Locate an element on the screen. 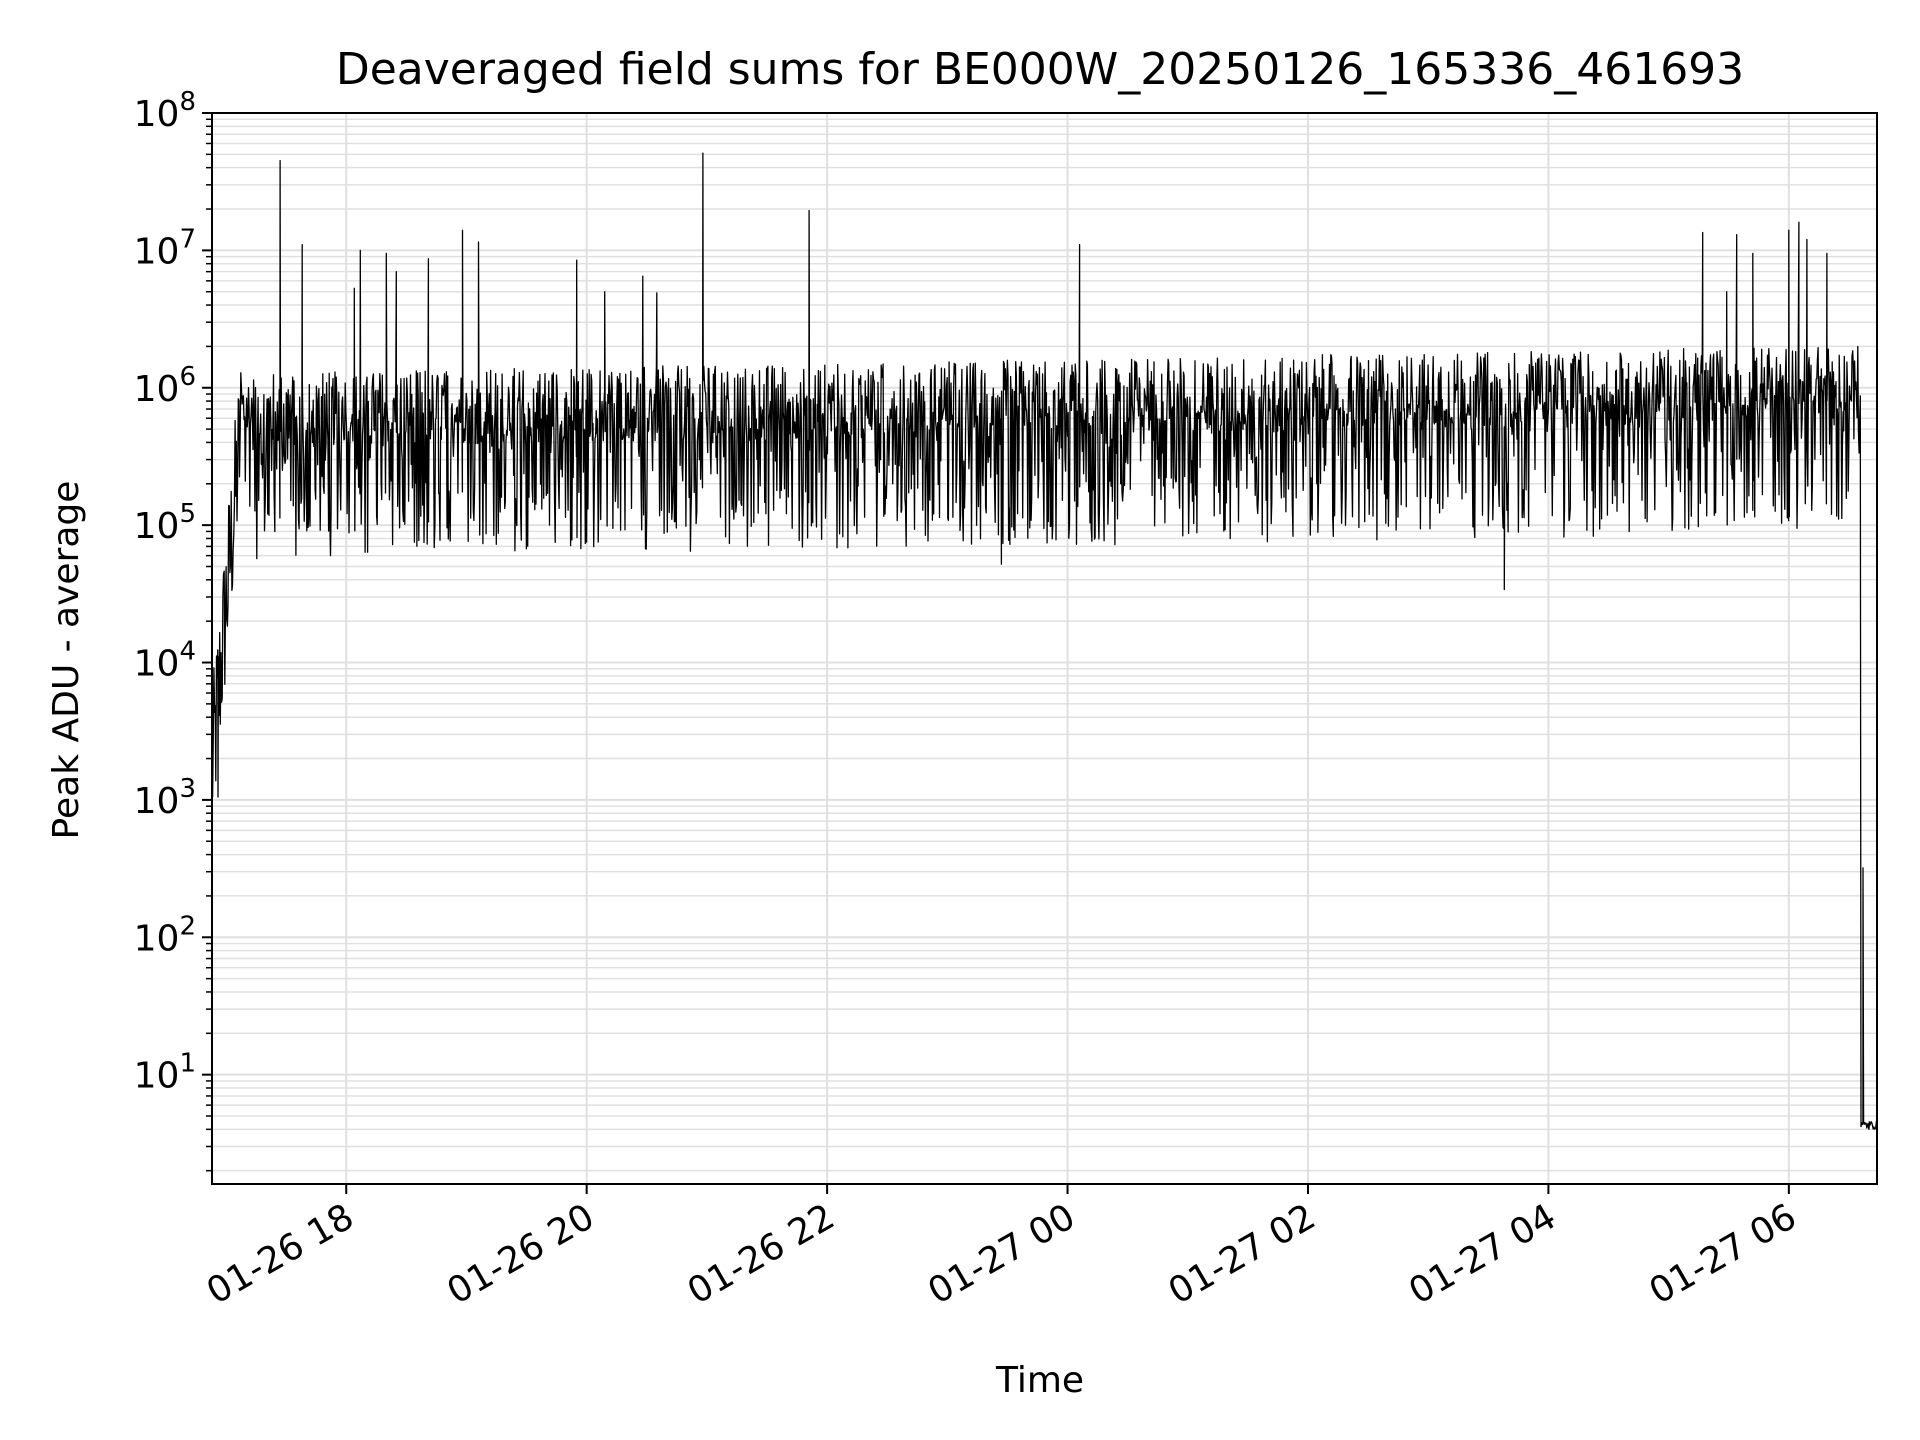 This screenshot has height=1440, width=1920. y-tick-label: 10² is located at coordinates (165, 935).